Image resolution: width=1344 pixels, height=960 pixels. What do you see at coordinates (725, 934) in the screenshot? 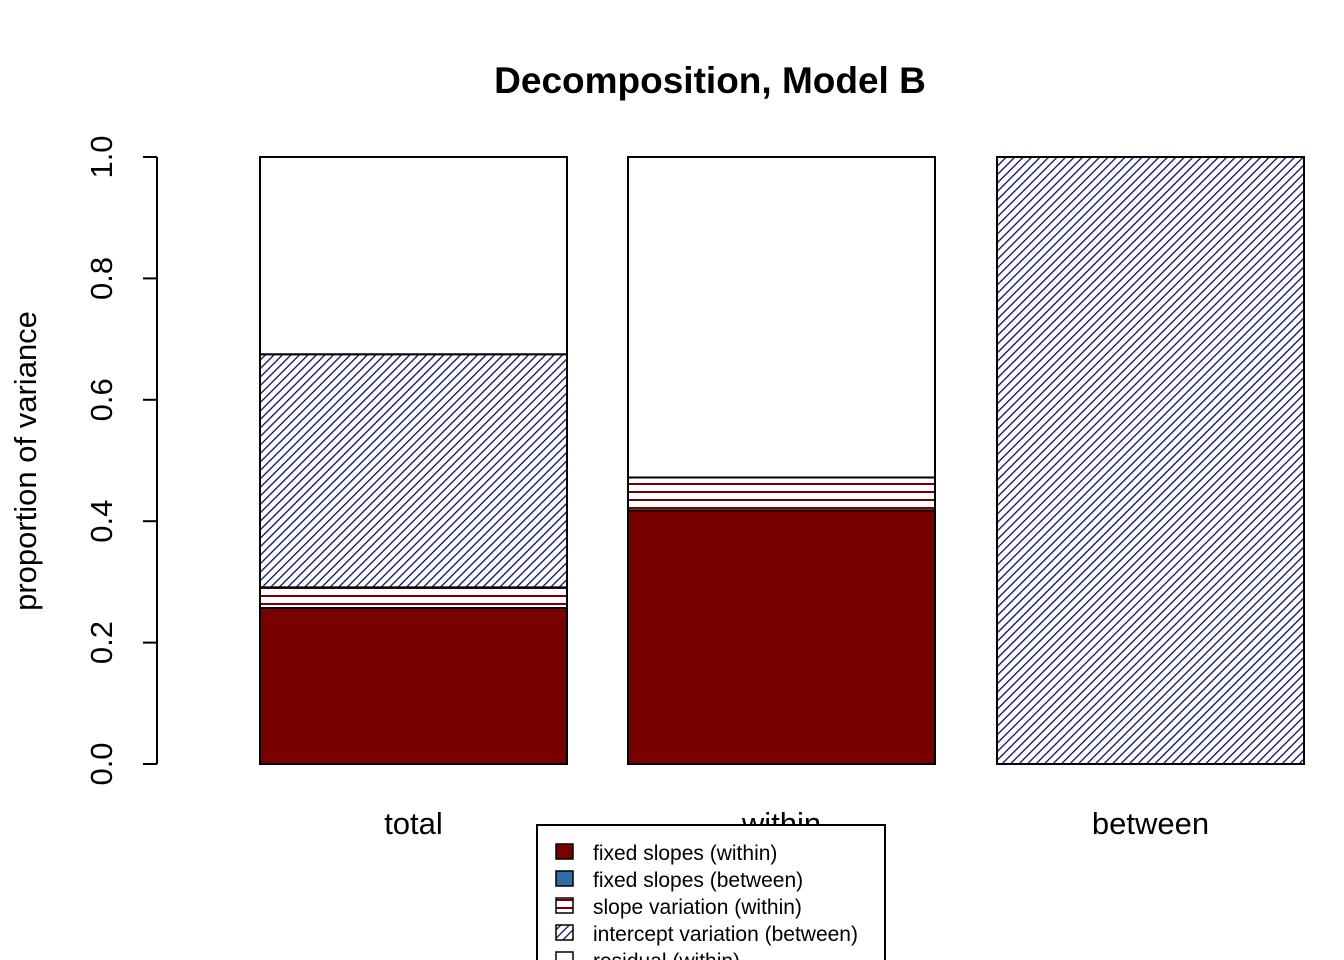
I see `legend-label-3: intercept variation (between)` at bounding box center [725, 934].